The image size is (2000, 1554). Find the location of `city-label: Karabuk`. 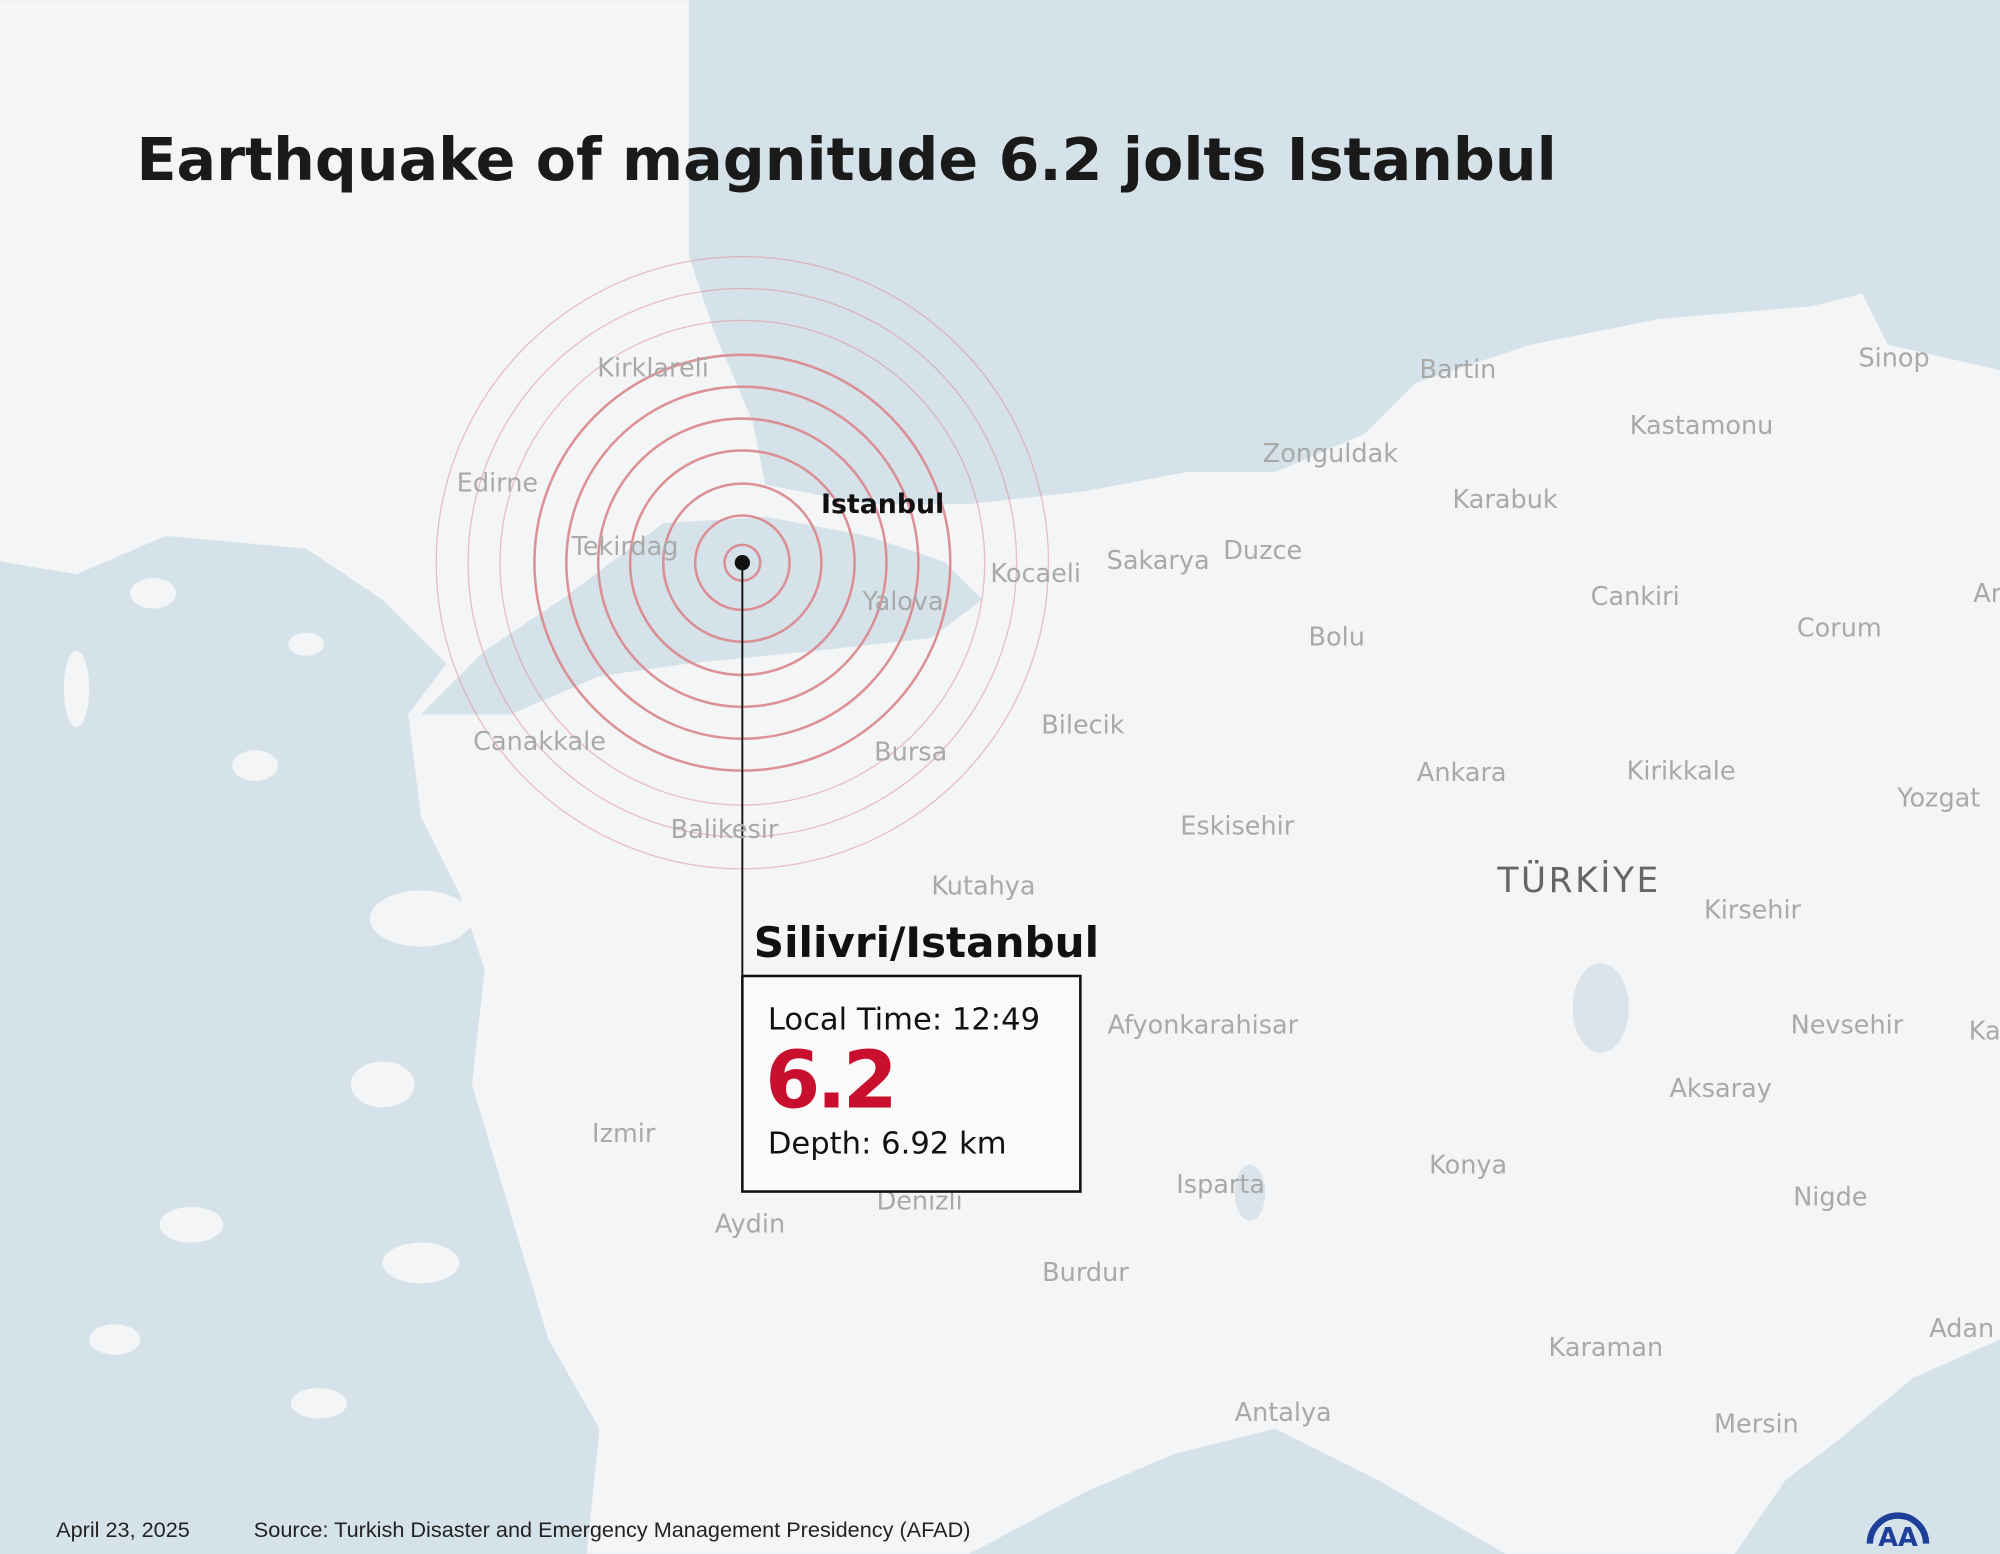

city-label: Karabuk is located at coordinates (1505, 500).